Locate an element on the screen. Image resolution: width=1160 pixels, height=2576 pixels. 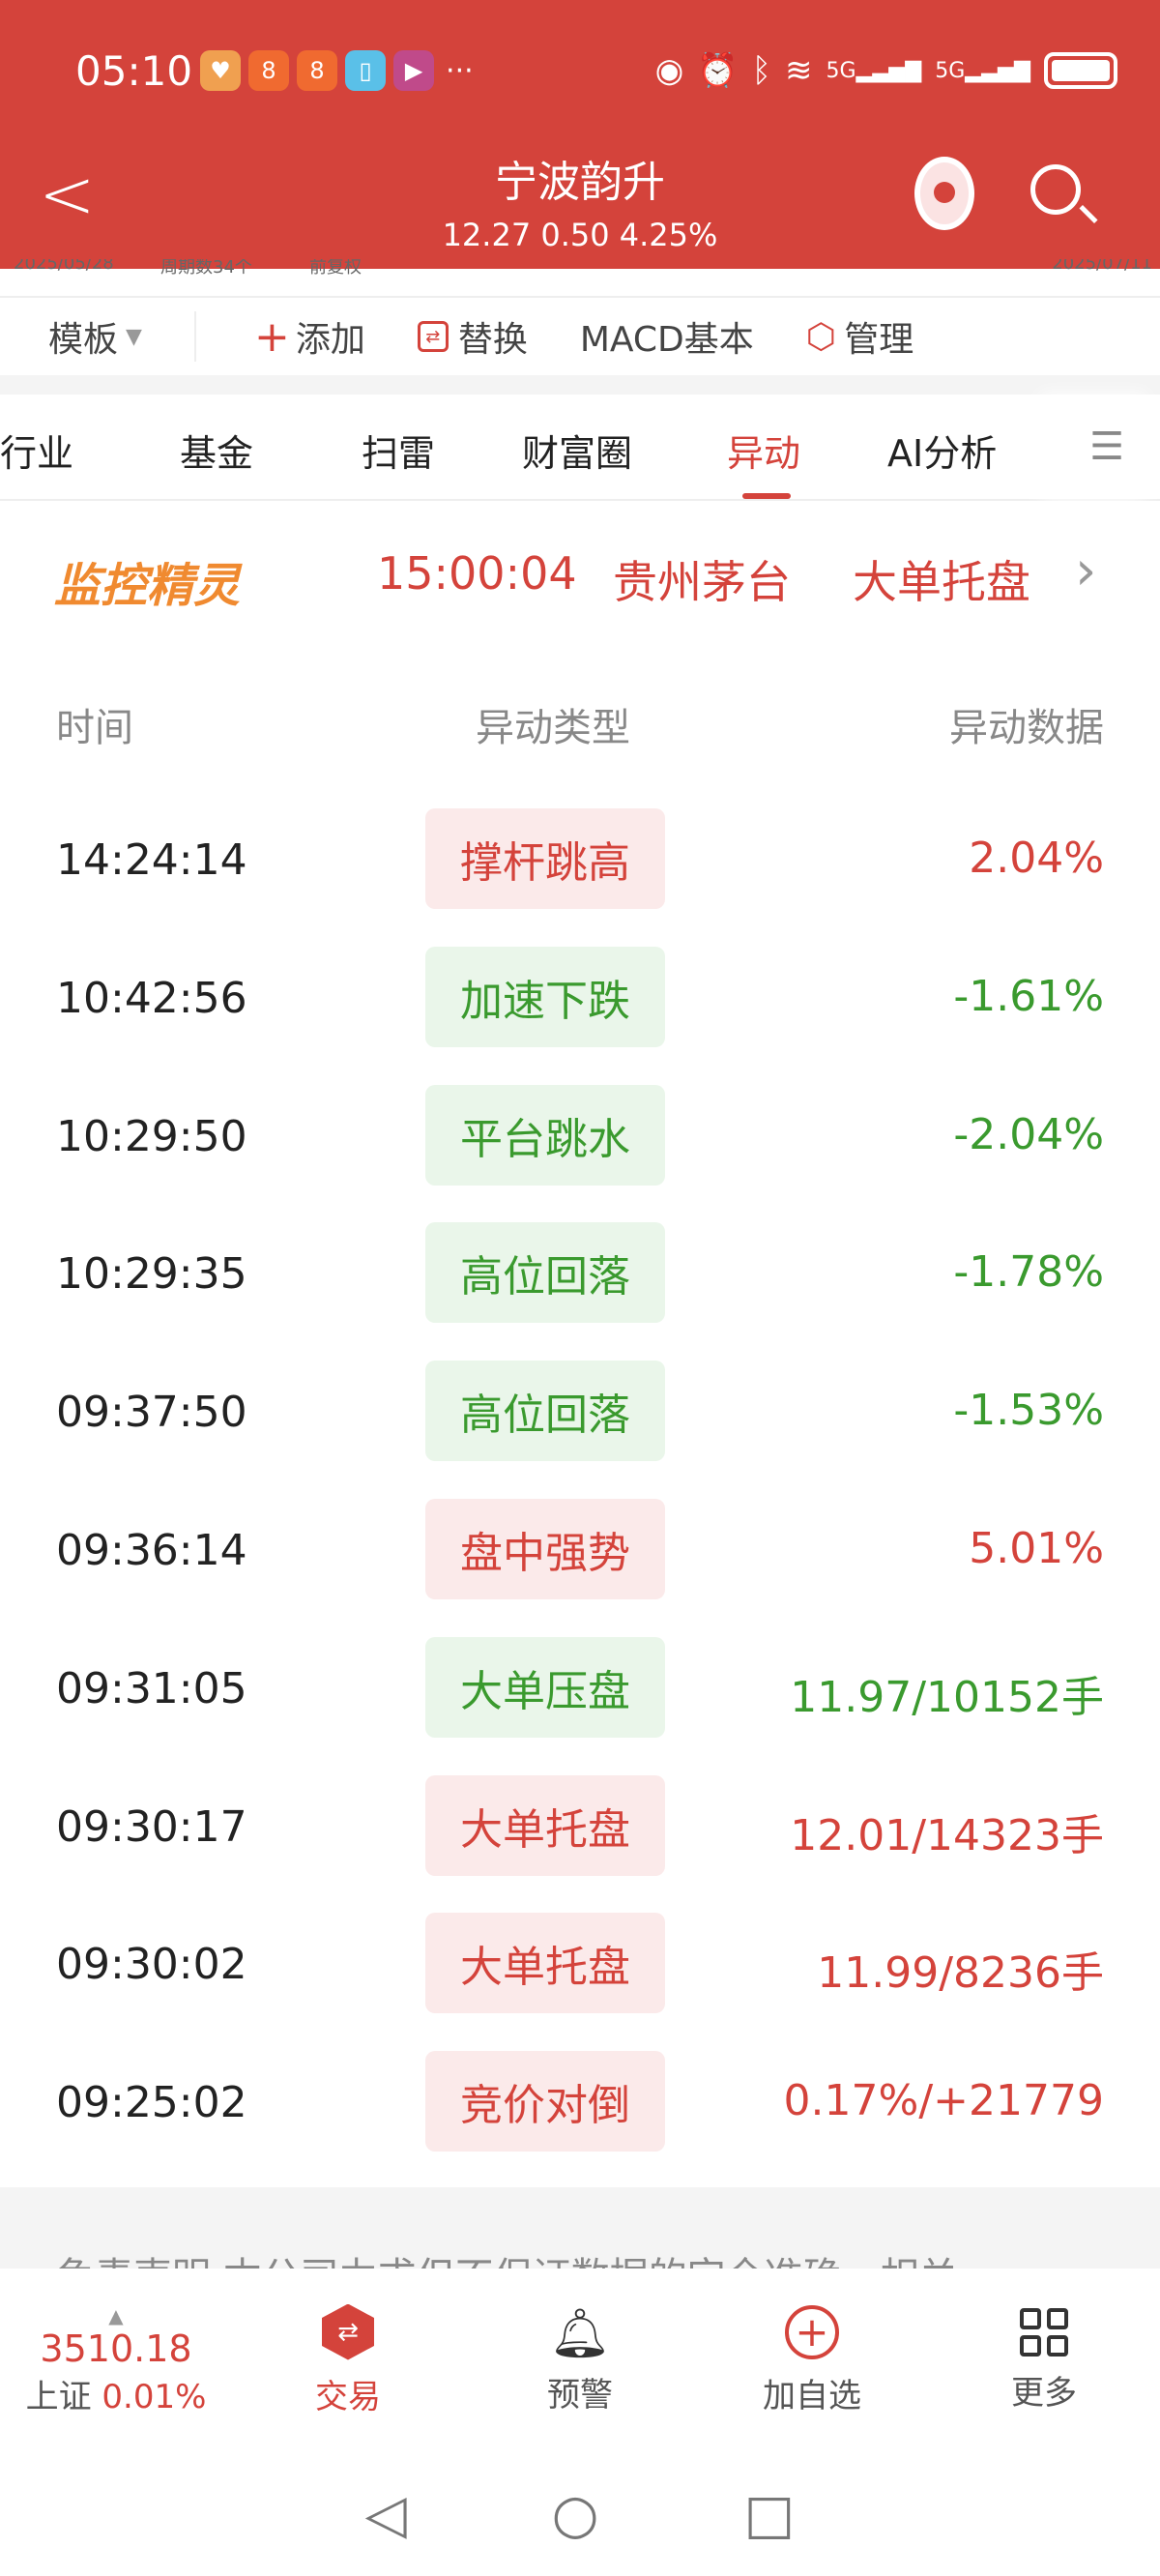
row-time: 09:25:02 is located at coordinates (152, 2103).